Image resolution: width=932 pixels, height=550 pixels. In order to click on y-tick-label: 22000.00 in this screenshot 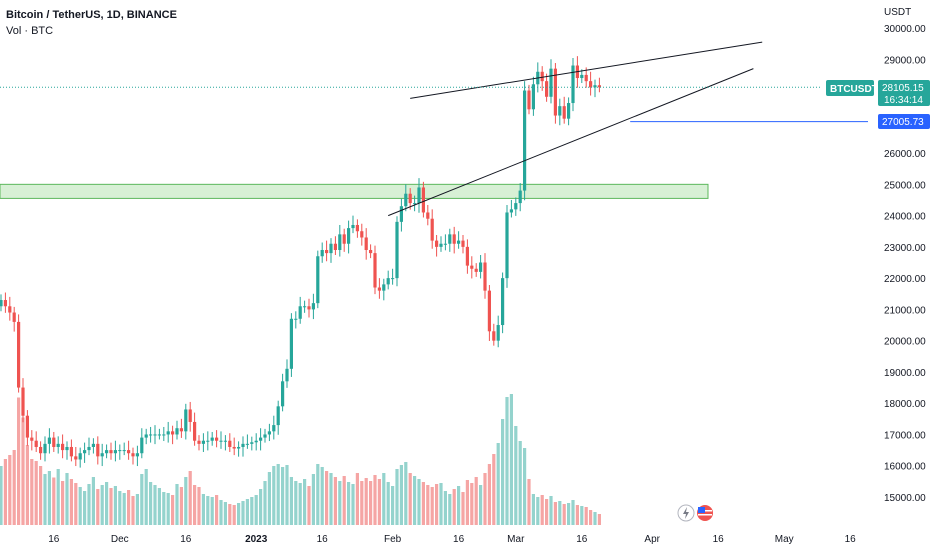, I will do `click(905, 279)`.